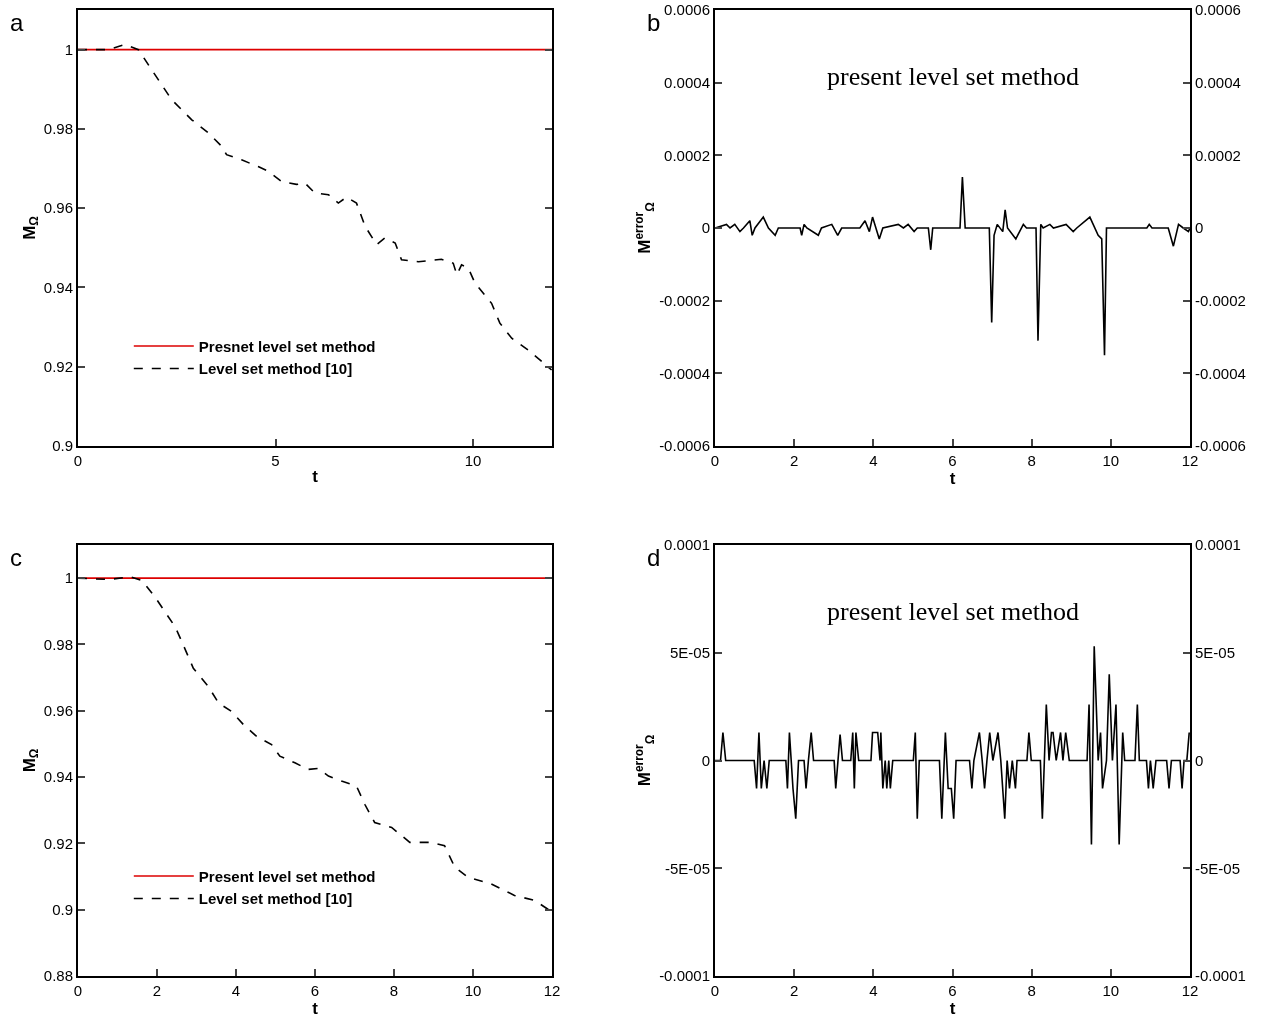  I want to click on legend-label: Present level set method, so click(287, 876).